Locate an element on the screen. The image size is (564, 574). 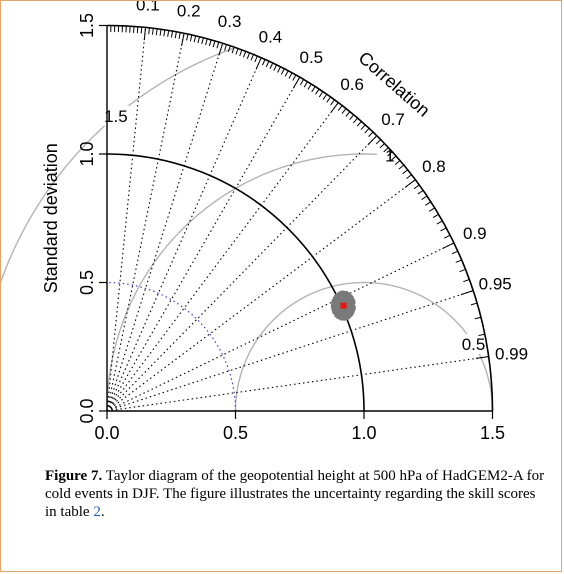
y-tick-label: 0.5 is located at coordinates (87, 282).